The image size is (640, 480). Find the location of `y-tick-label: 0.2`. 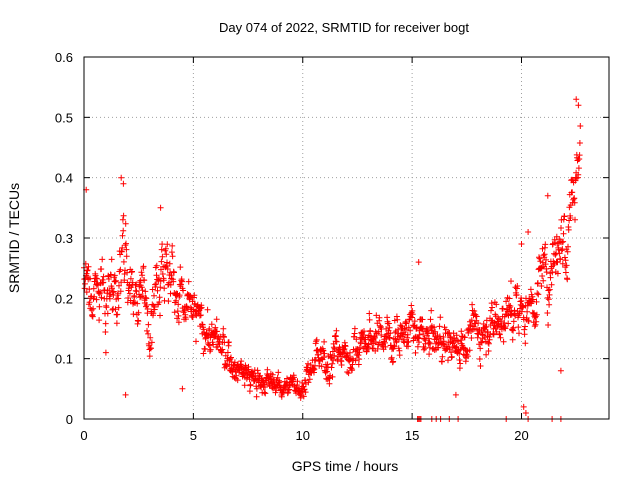

y-tick-label: 0.2 is located at coordinates (64, 298).